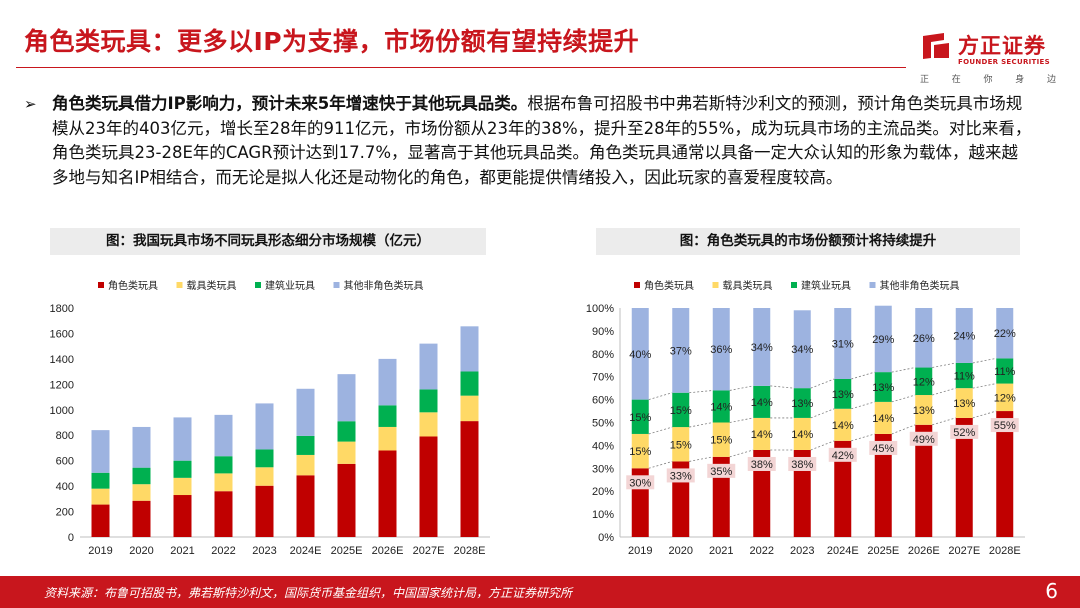  Describe the element at coordinates (802, 551) in the screenshot. I see `x-tick-label: 2023` at that location.